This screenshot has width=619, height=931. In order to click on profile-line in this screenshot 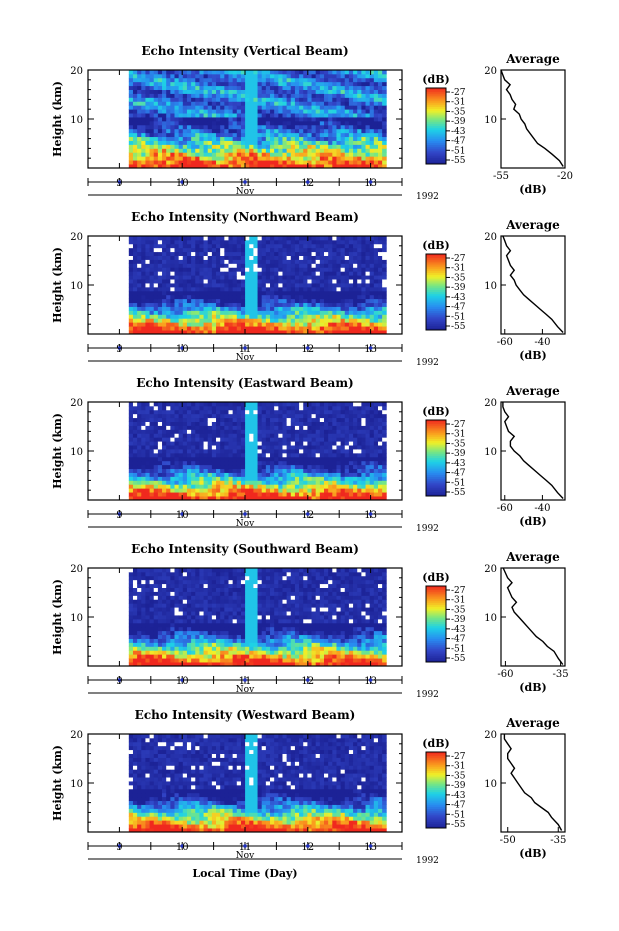, I will do `click(533, 284)`.